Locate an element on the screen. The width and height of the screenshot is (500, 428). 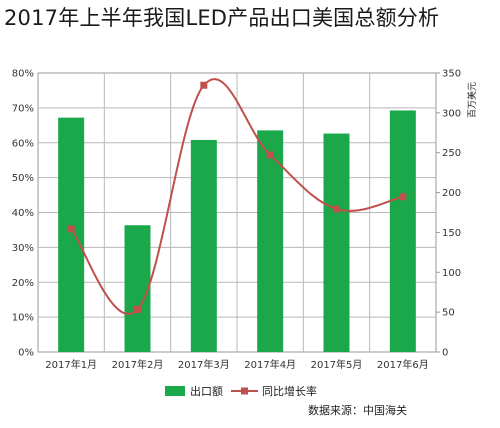
y-right-tick-label: 350 is located at coordinates (451, 74).